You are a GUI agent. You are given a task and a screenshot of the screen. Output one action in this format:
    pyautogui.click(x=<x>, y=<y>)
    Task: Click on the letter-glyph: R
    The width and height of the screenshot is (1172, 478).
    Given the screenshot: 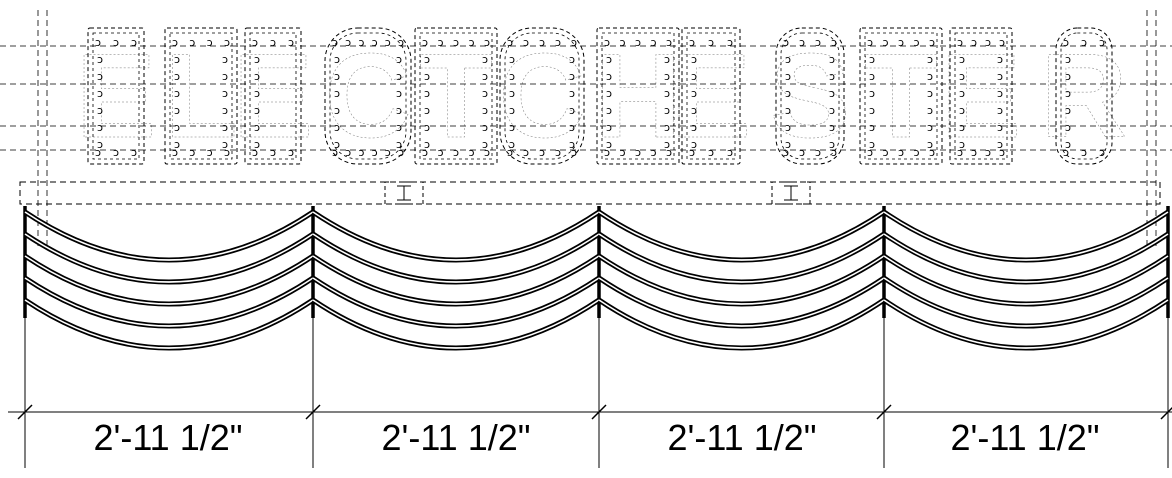 What is the action you would take?
    pyautogui.click(x=1084, y=96)
    